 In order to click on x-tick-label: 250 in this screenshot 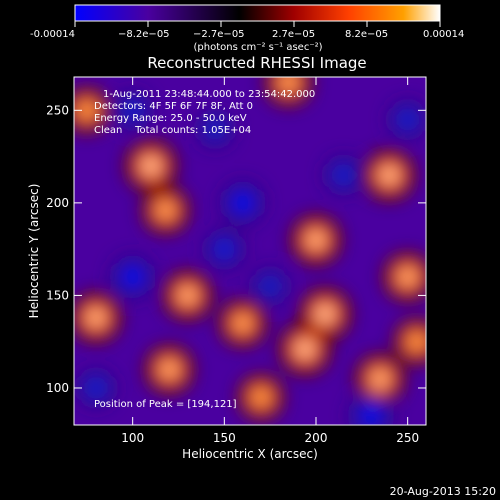, I will do `click(407, 438)`.